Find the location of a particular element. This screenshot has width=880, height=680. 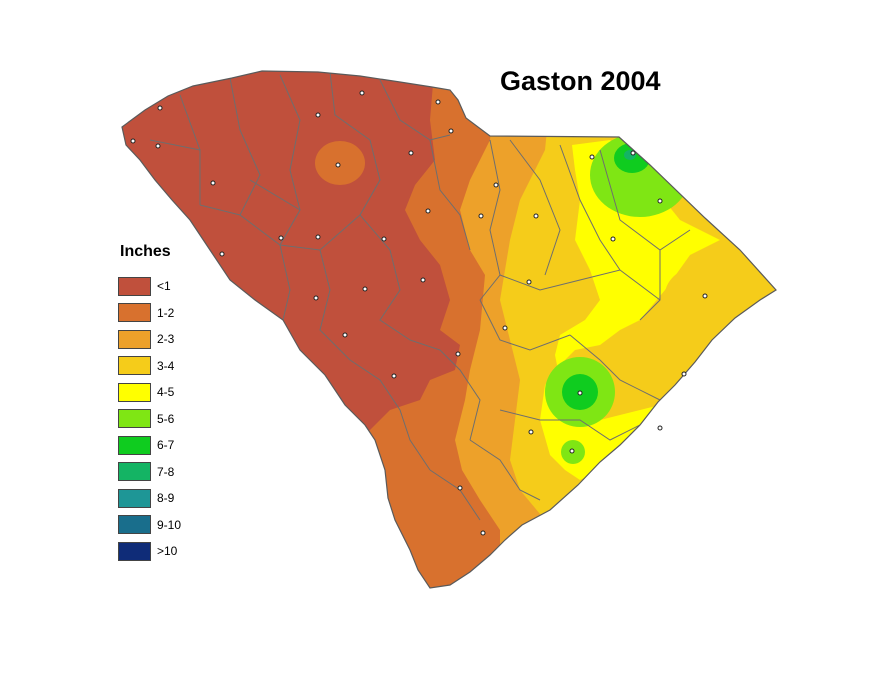

legend-label: >10 is located at coordinates (167, 551).